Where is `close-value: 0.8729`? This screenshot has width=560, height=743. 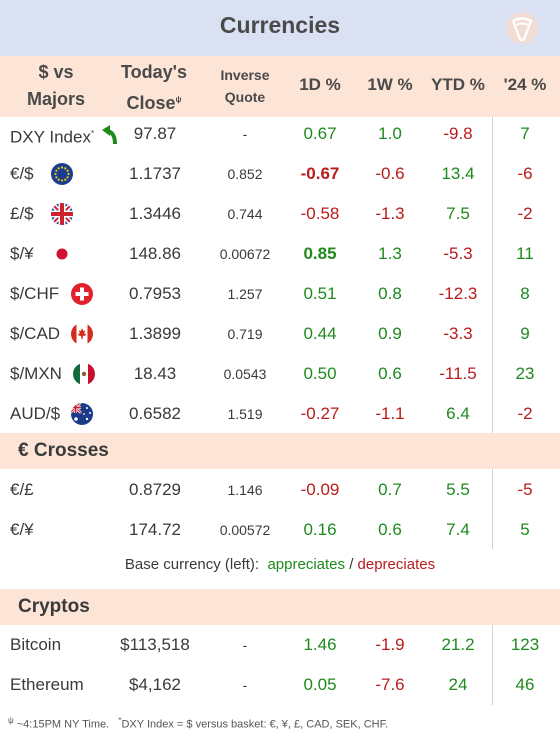
close-value: 0.8729 is located at coordinates (155, 489).